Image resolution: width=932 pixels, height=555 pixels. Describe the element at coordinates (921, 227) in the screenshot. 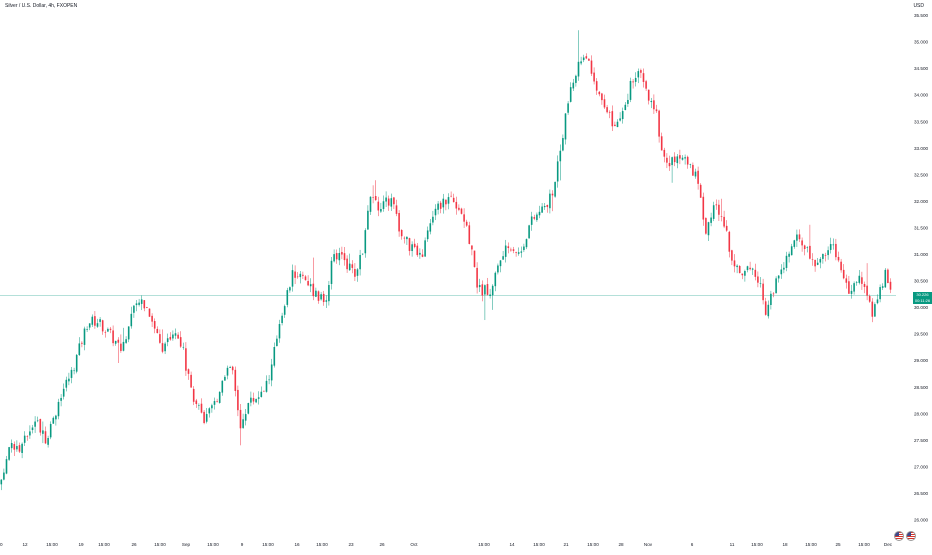

I see `price-tick-label: 31.500` at that location.